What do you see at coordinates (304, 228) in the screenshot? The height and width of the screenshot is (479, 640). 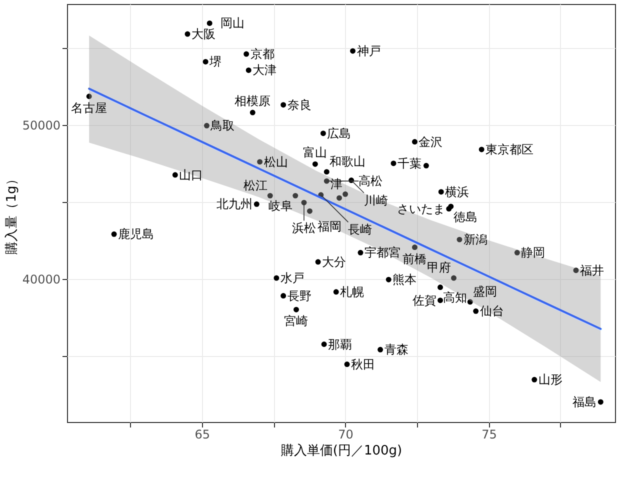 I see `annotation: 浜松` at bounding box center [304, 228].